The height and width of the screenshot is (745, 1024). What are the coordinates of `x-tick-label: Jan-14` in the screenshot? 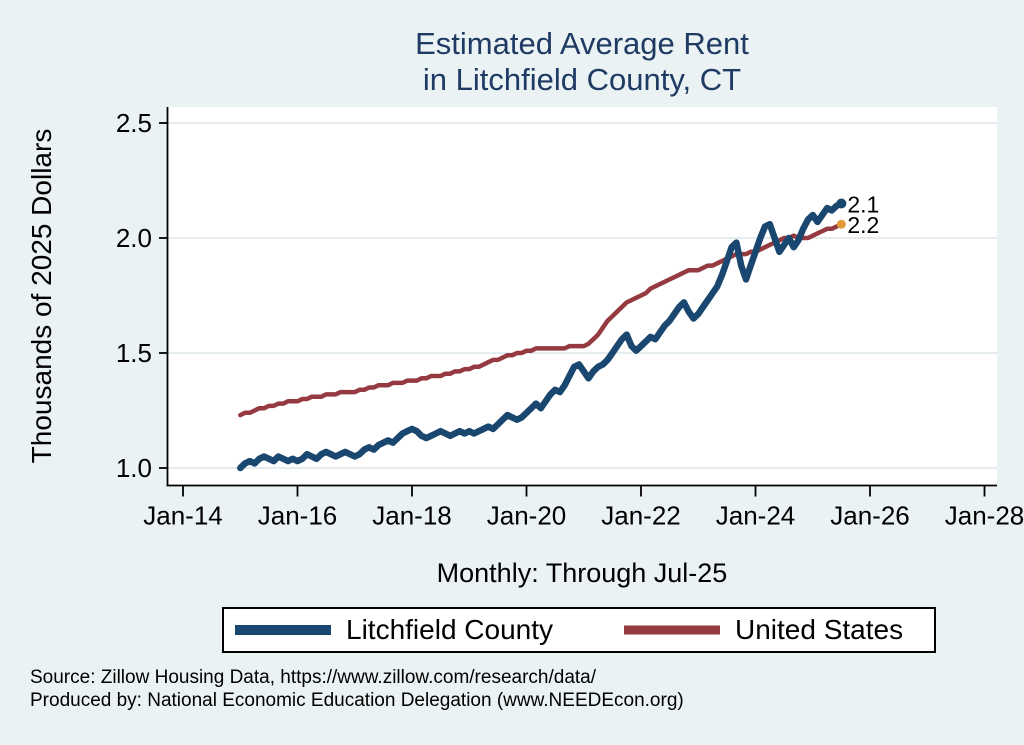 It's located at (183, 516).